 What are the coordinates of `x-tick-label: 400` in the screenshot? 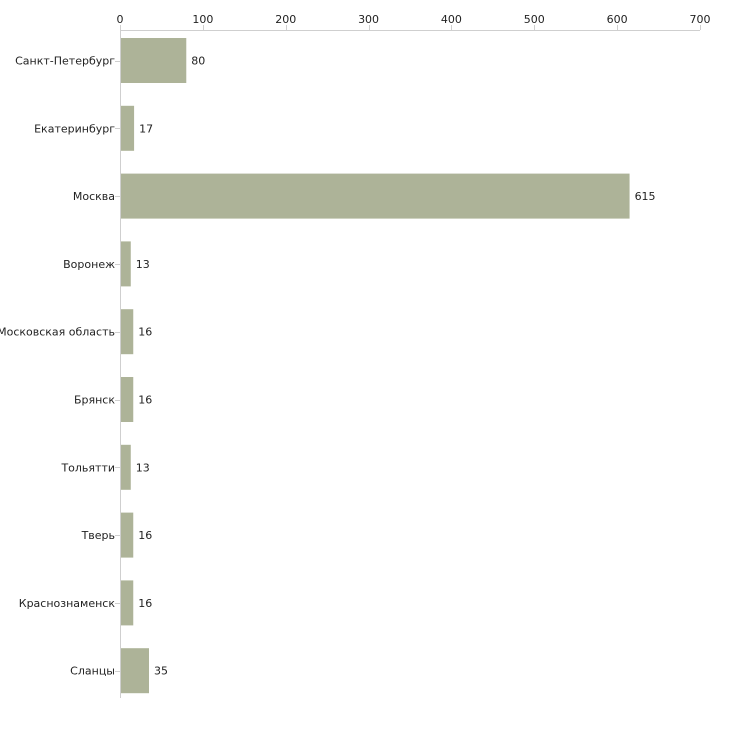 It's located at (451, 19).